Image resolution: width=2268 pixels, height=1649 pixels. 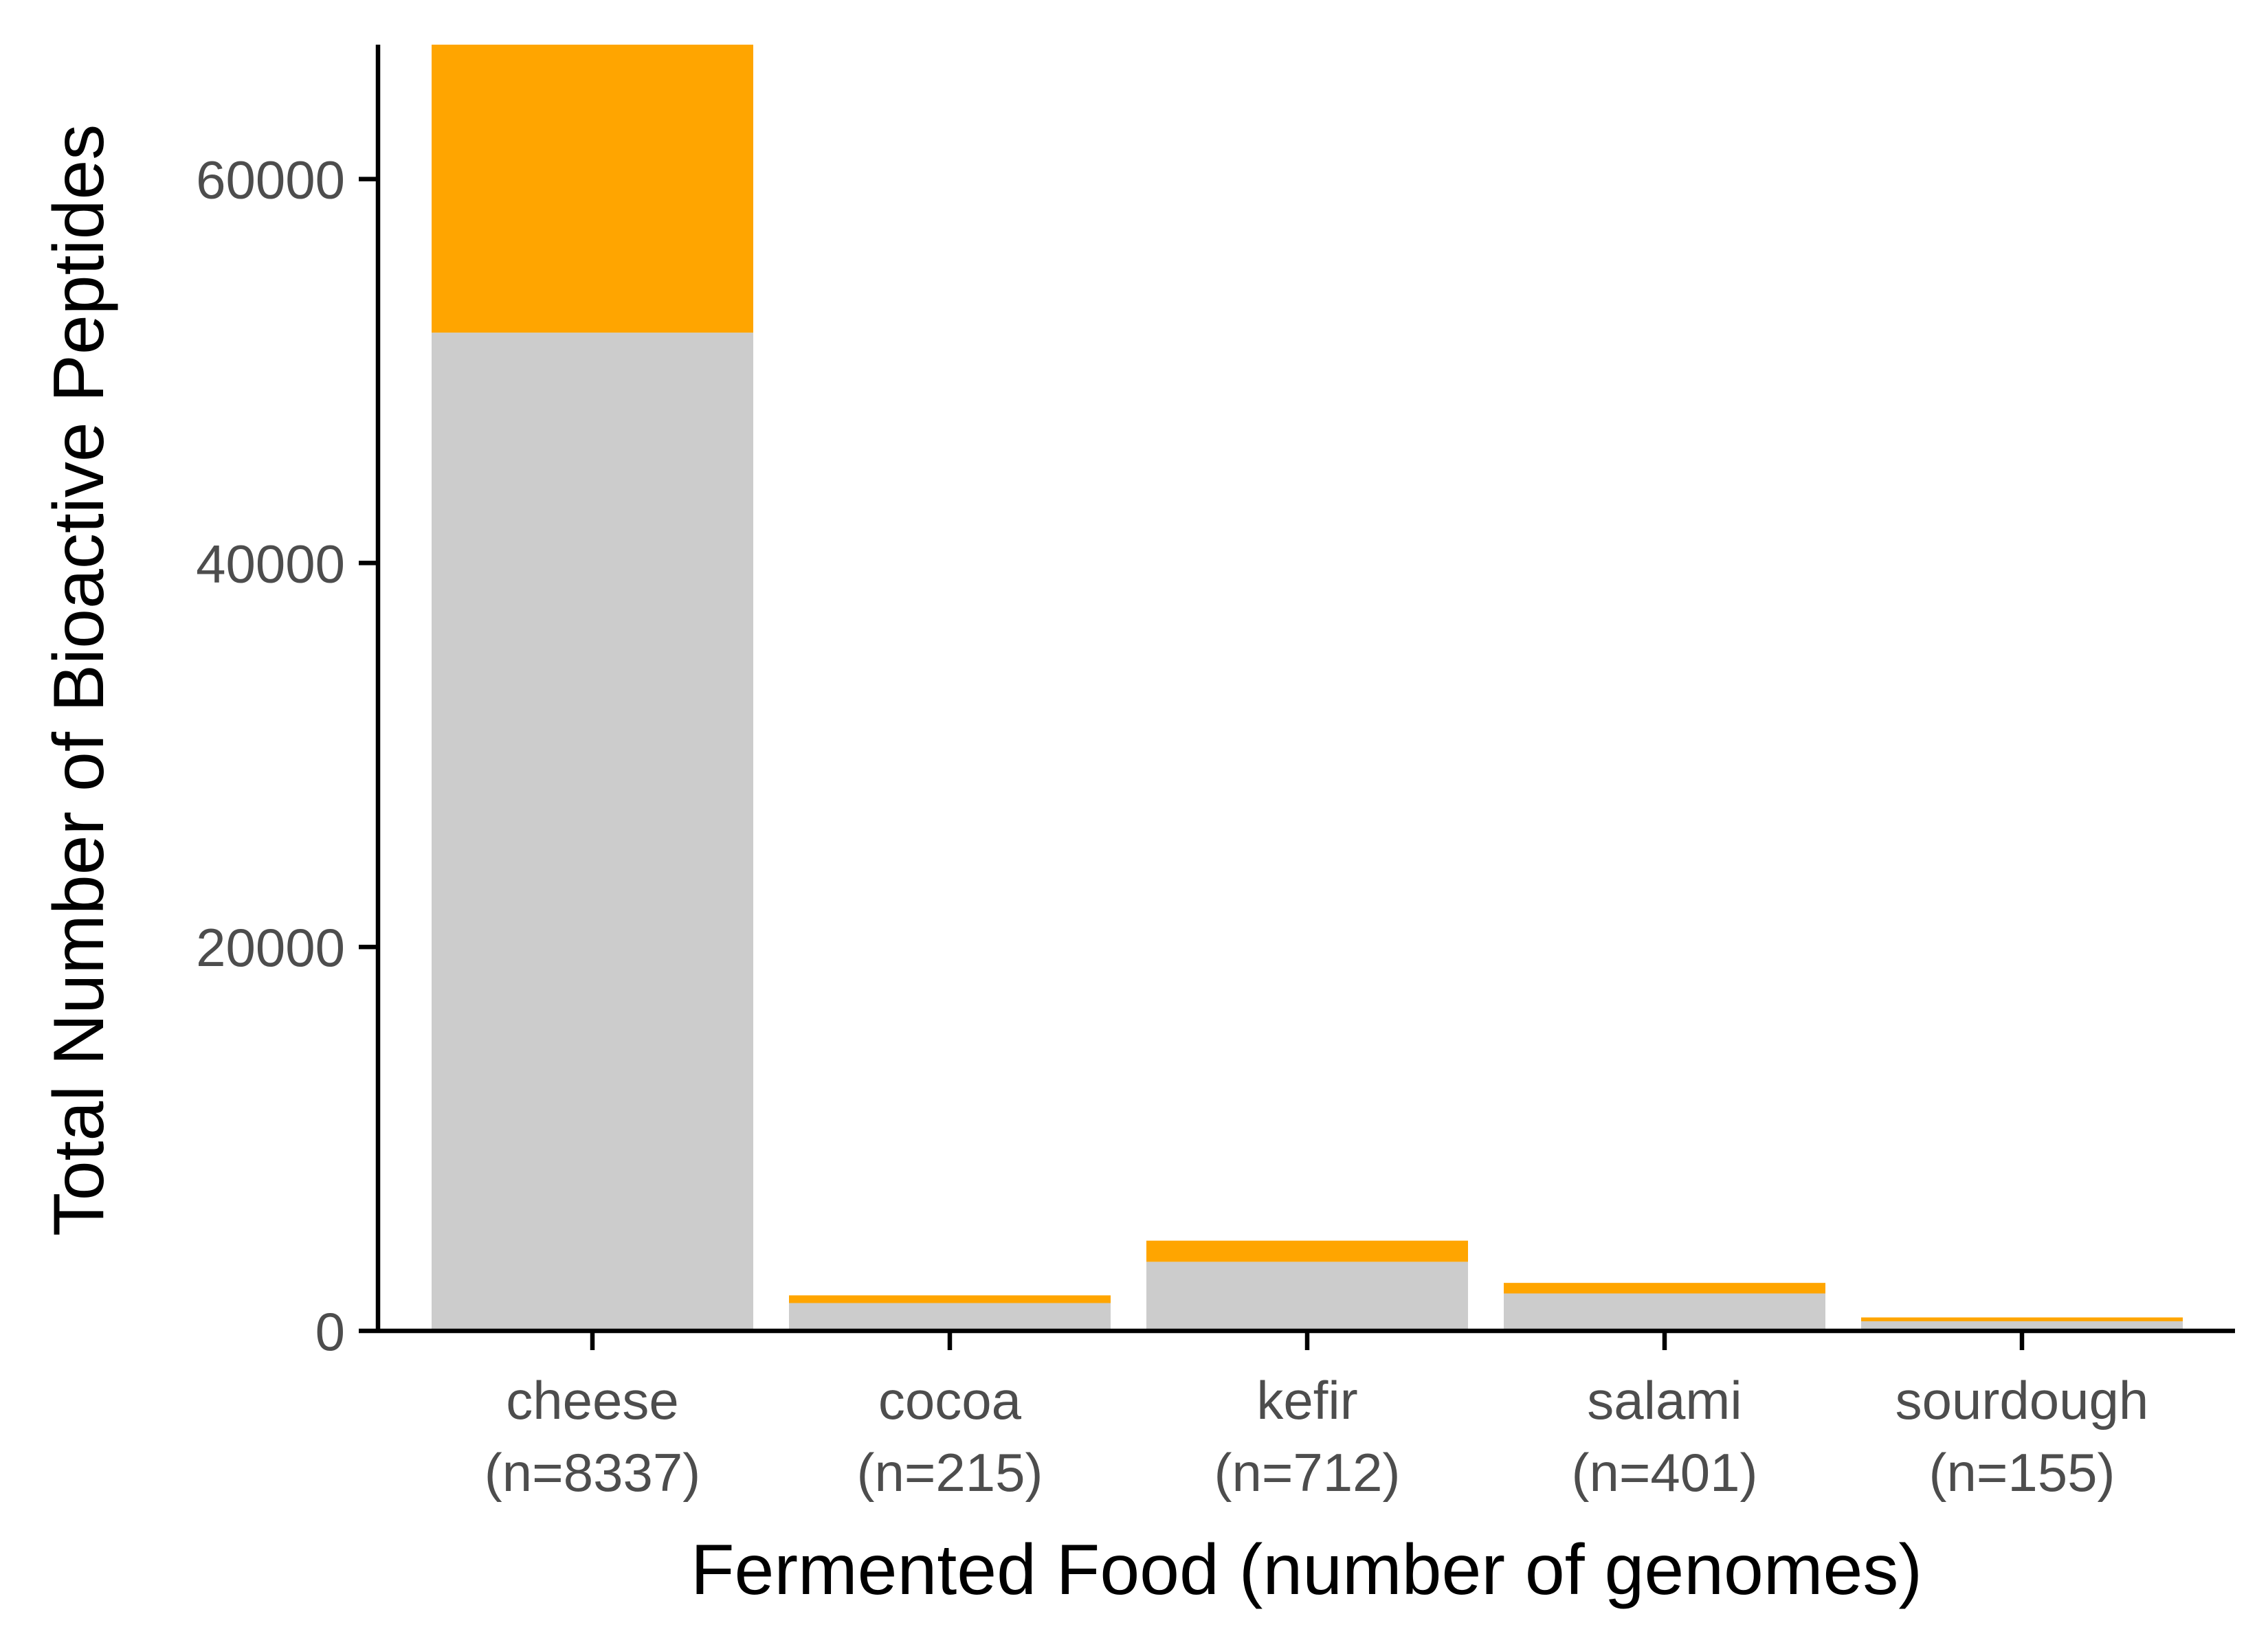 I want to click on x-tick-label-salami: salami, so click(x=1664, y=1400).